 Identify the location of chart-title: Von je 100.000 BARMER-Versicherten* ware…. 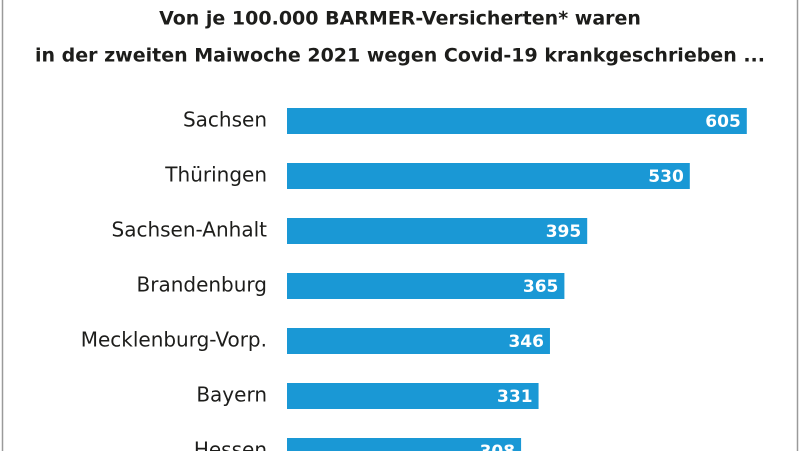
(400, 19).